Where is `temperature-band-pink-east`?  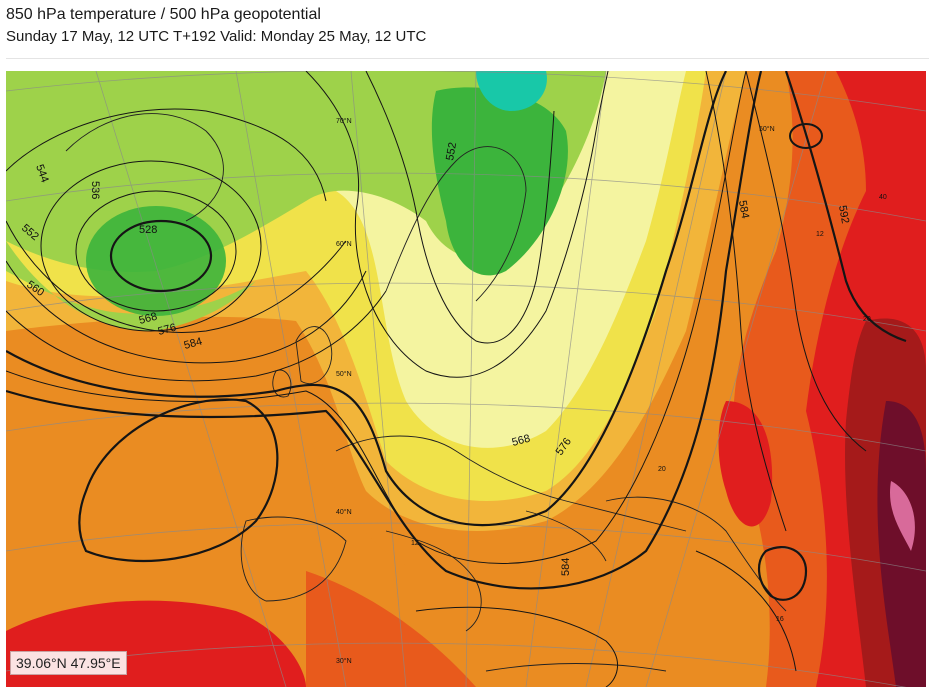
temperature-band-pink-east is located at coordinates (902, 516).